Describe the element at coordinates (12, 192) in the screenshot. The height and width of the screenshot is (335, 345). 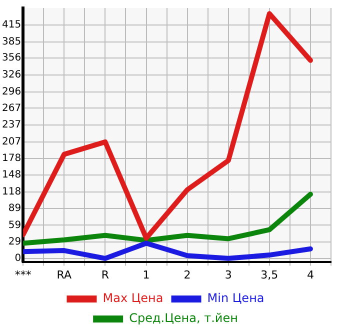
I see `y-tick-label: 118` at that location.